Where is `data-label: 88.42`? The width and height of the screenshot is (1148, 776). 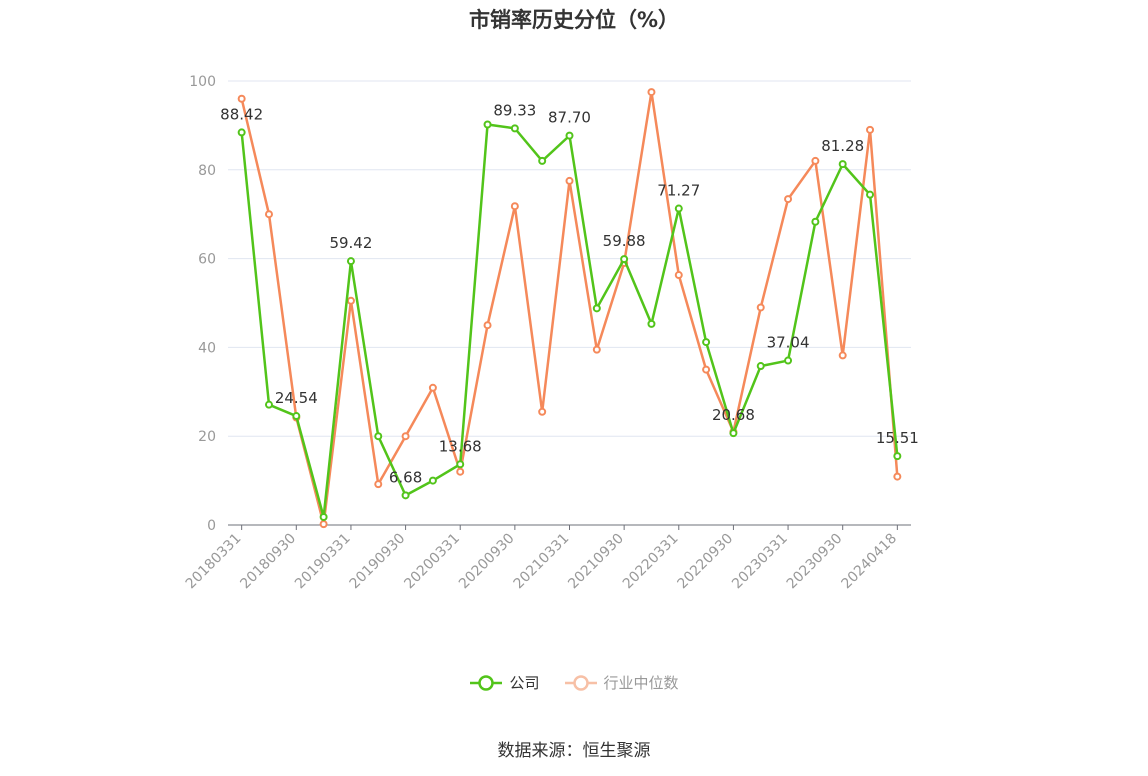
data-label: 88.42 is located at coordinates (241, 114).